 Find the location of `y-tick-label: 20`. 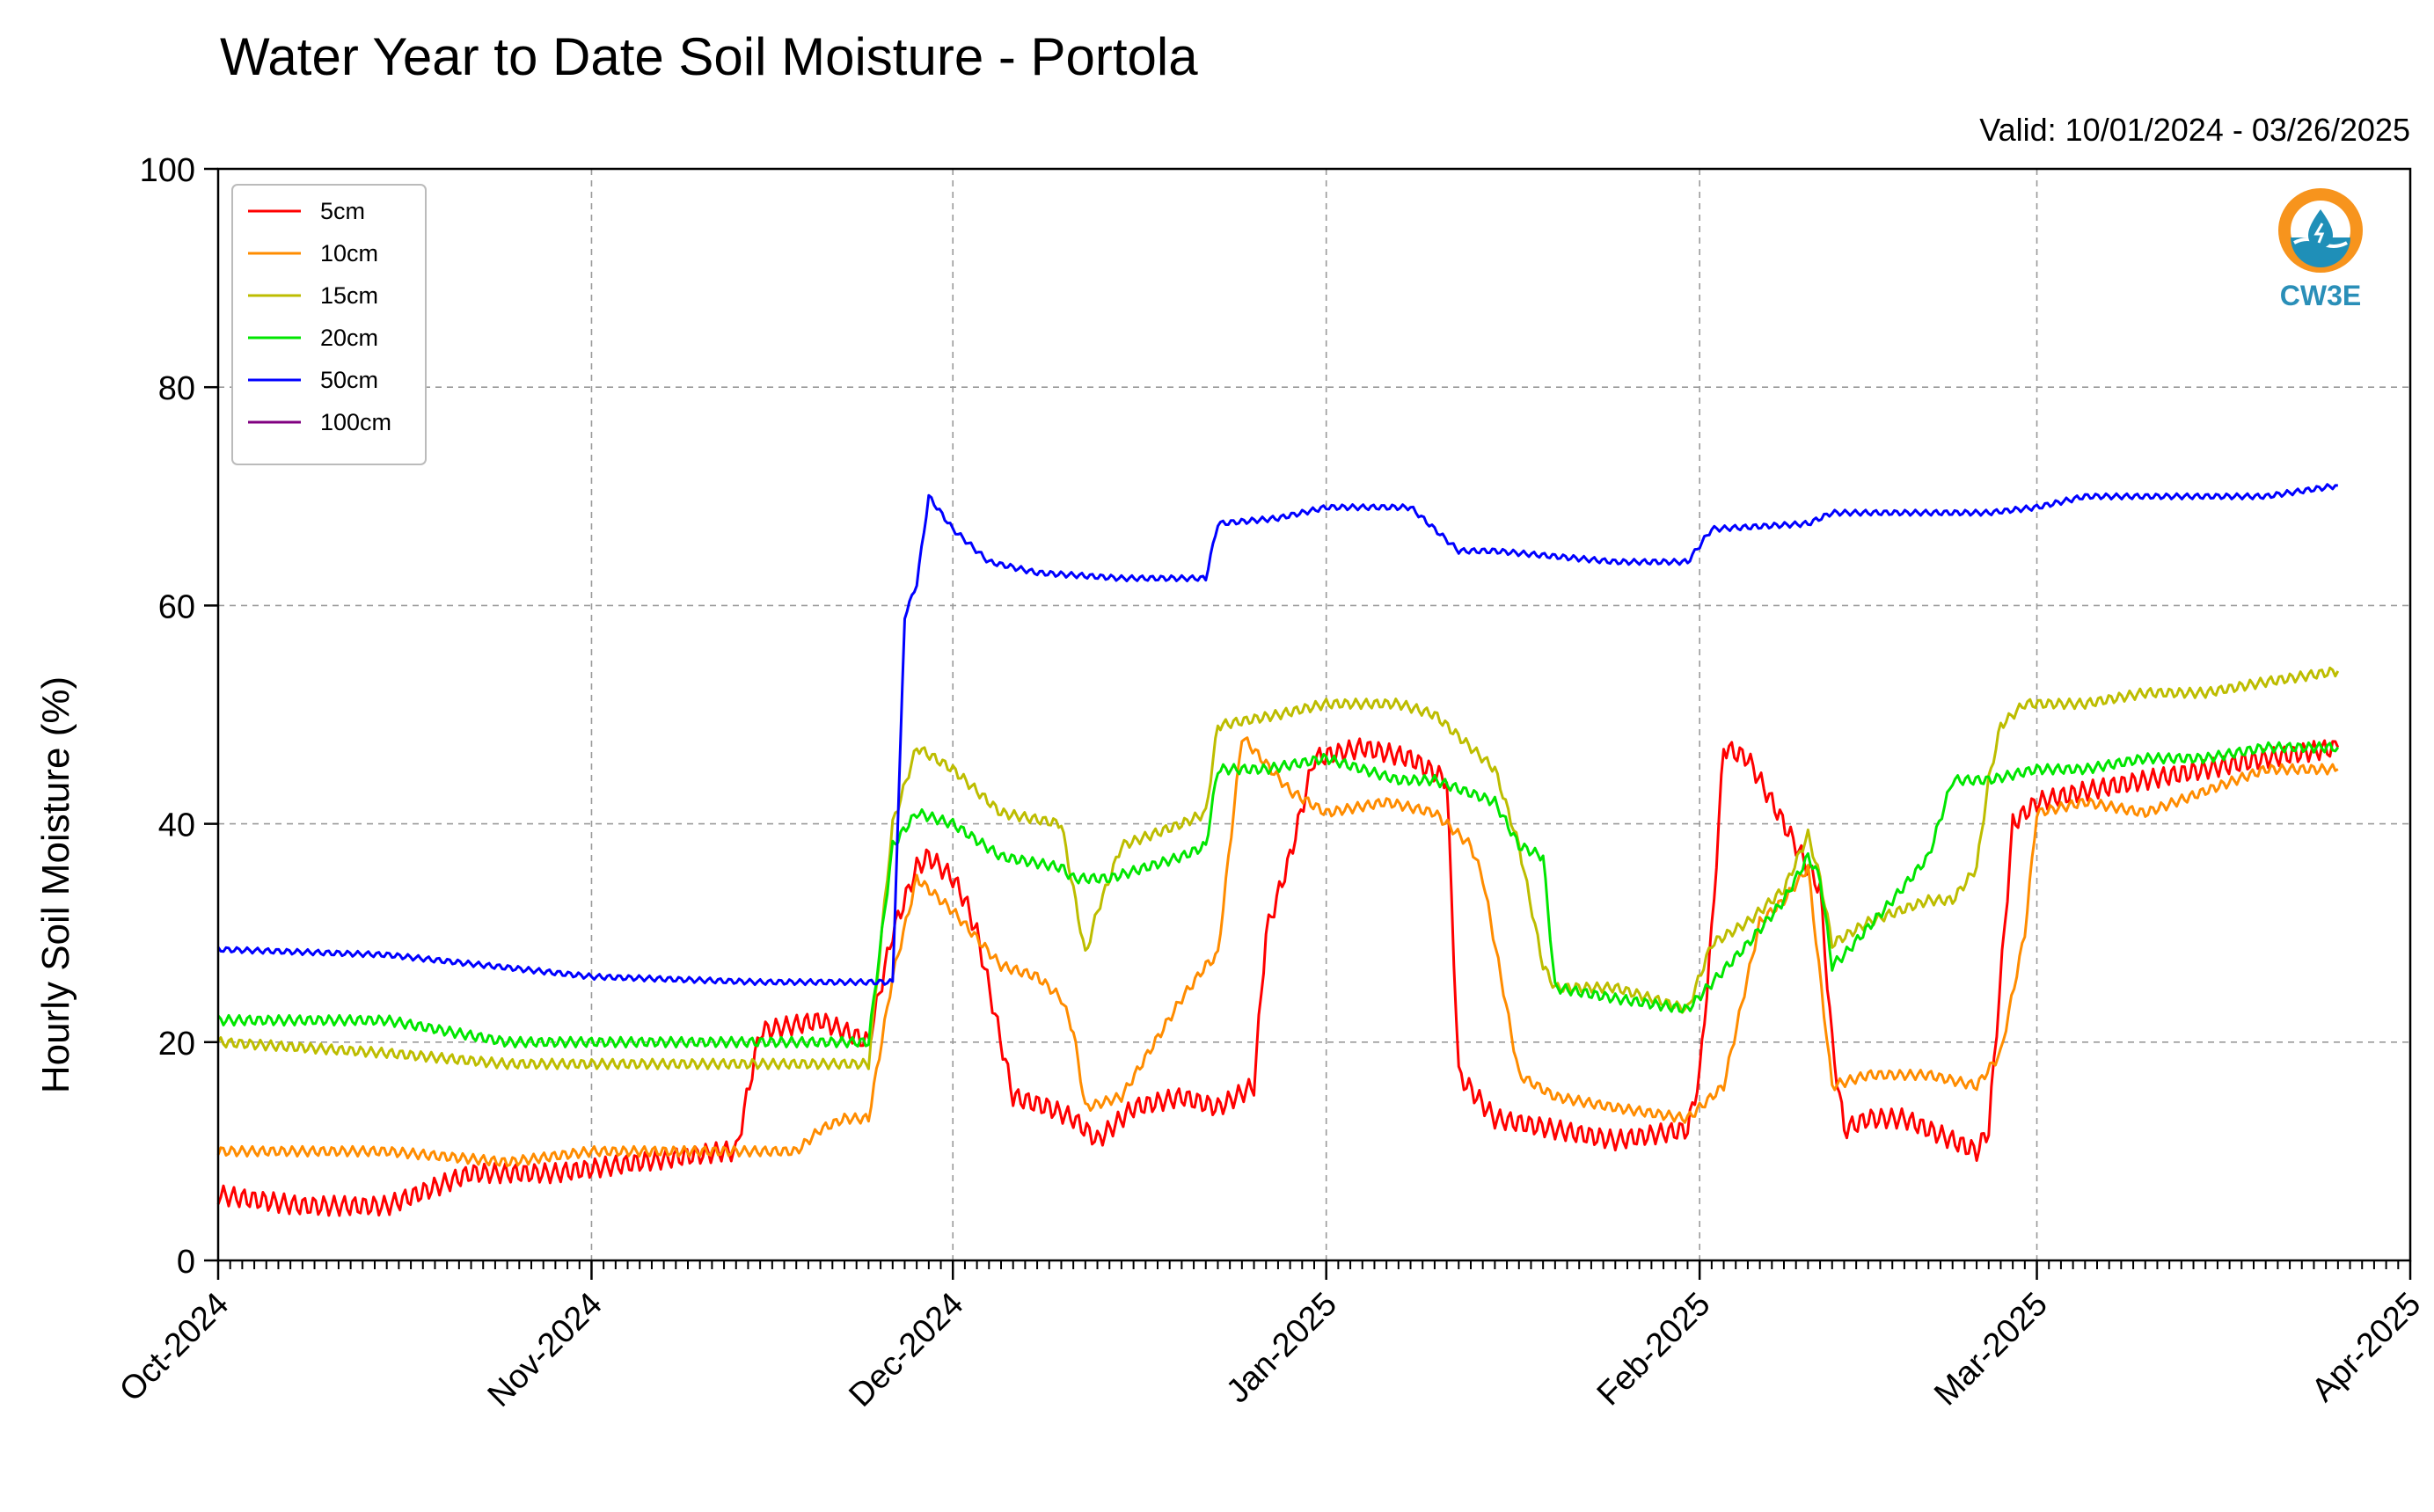

y-tick-label: 20 is located at coordinates (176, 1044).